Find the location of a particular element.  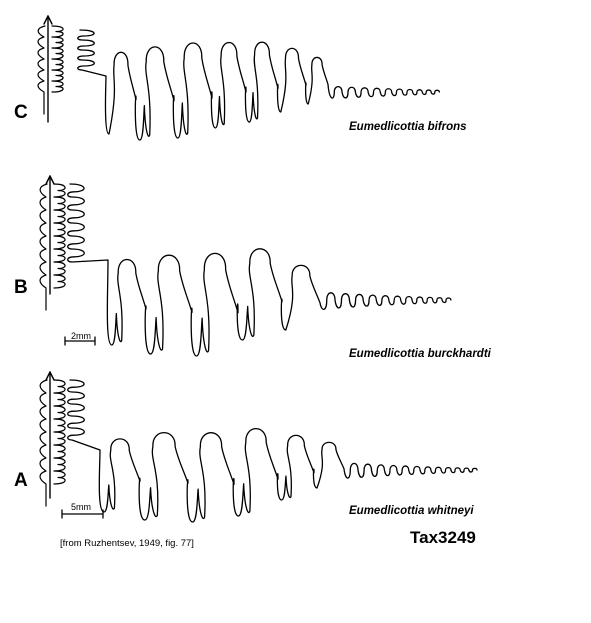

scale-bar-2mm is located at coordinates (80, 341).